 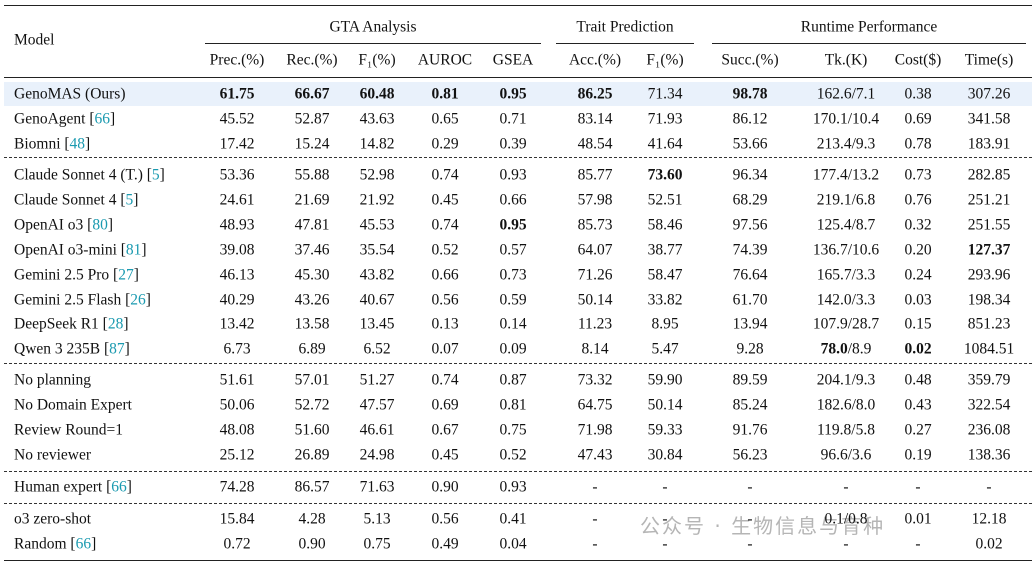 What do you see at coordinates (918, 519) in the screenshot?
I see `value-cell: 0.01` at bounding box center [918, 519].